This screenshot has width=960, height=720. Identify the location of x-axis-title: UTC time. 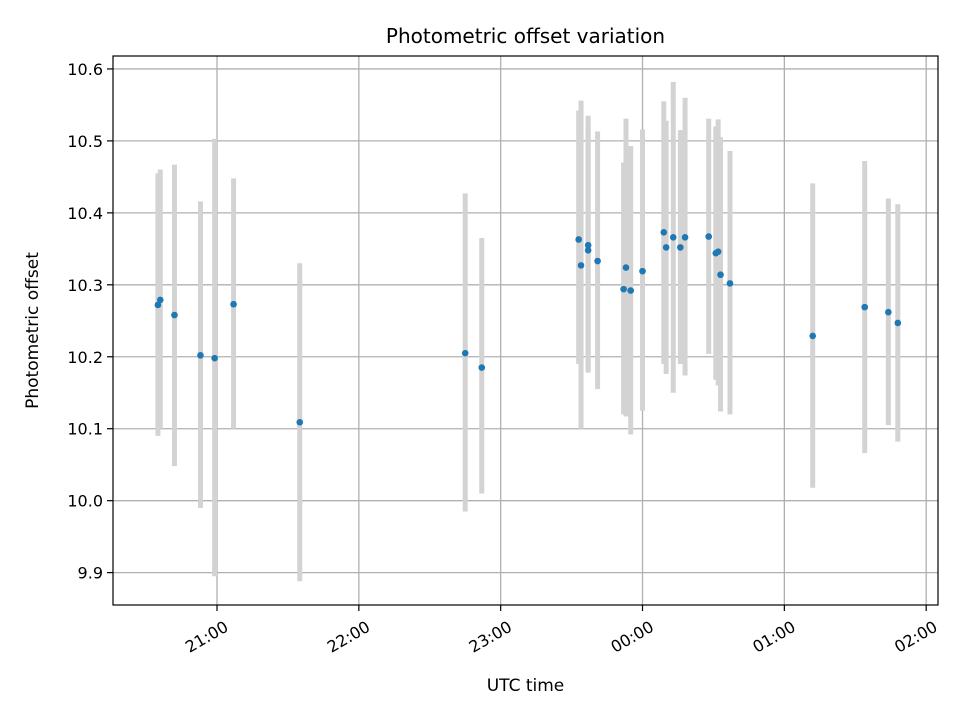
(526, 686).